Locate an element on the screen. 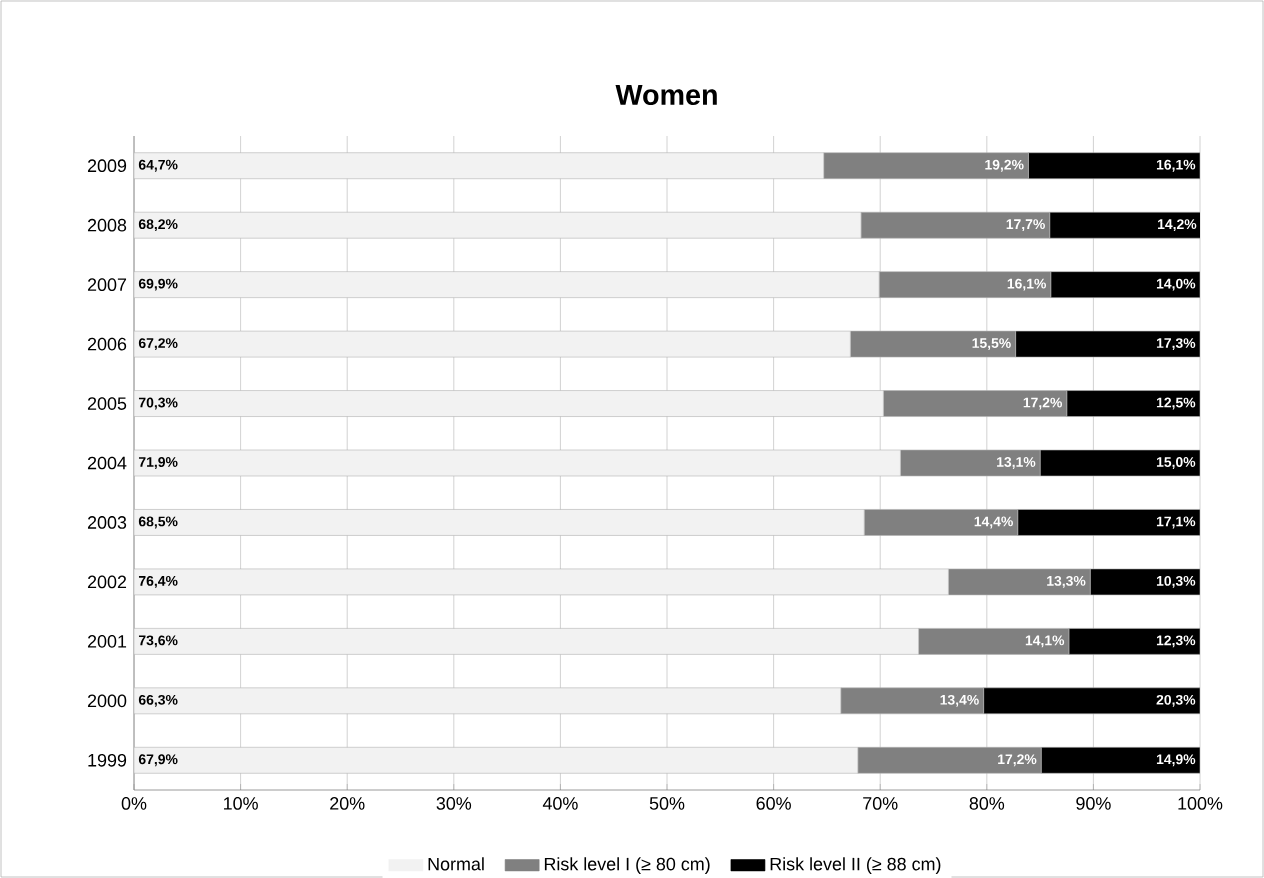 Image resolution: width=1264 pixels, height=878 pixels. y-tick-label: 2003 is located at coordinates (107, 522).